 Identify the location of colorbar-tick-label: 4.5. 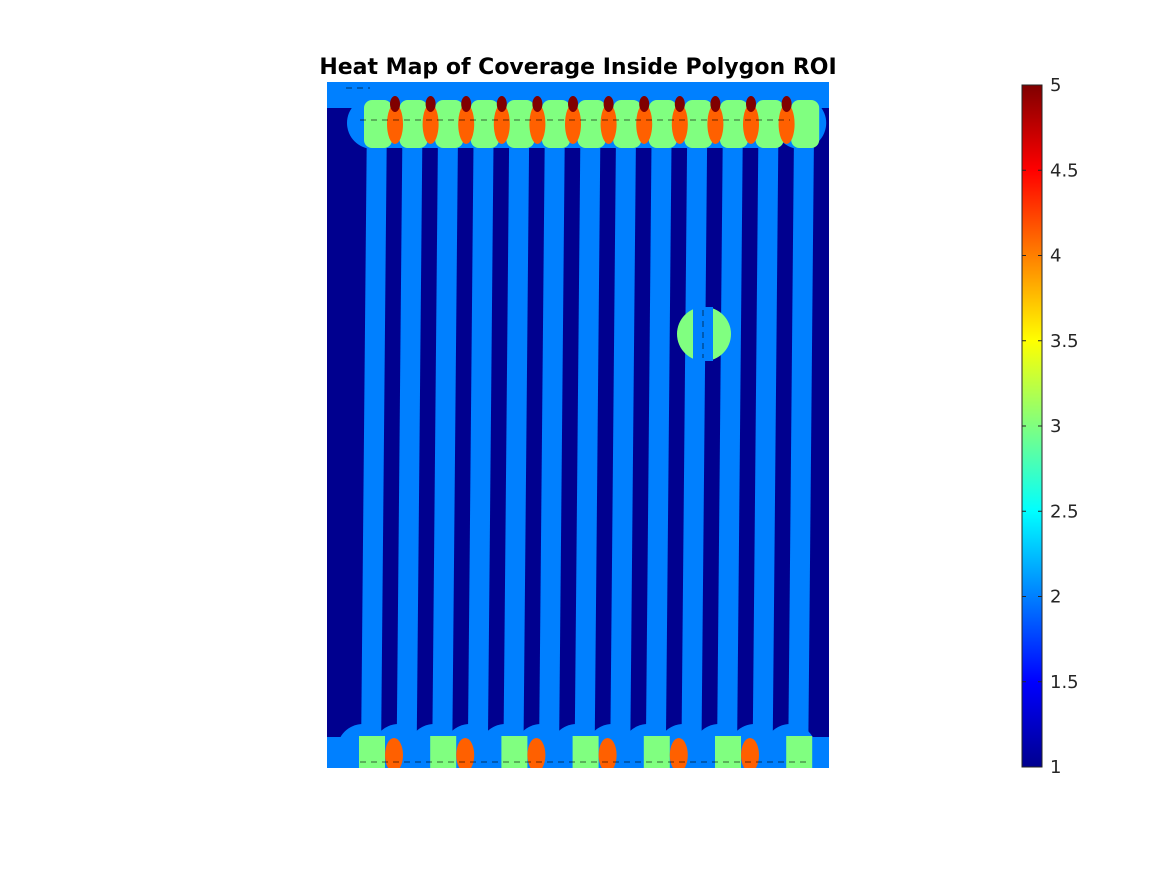
(1064, 170).